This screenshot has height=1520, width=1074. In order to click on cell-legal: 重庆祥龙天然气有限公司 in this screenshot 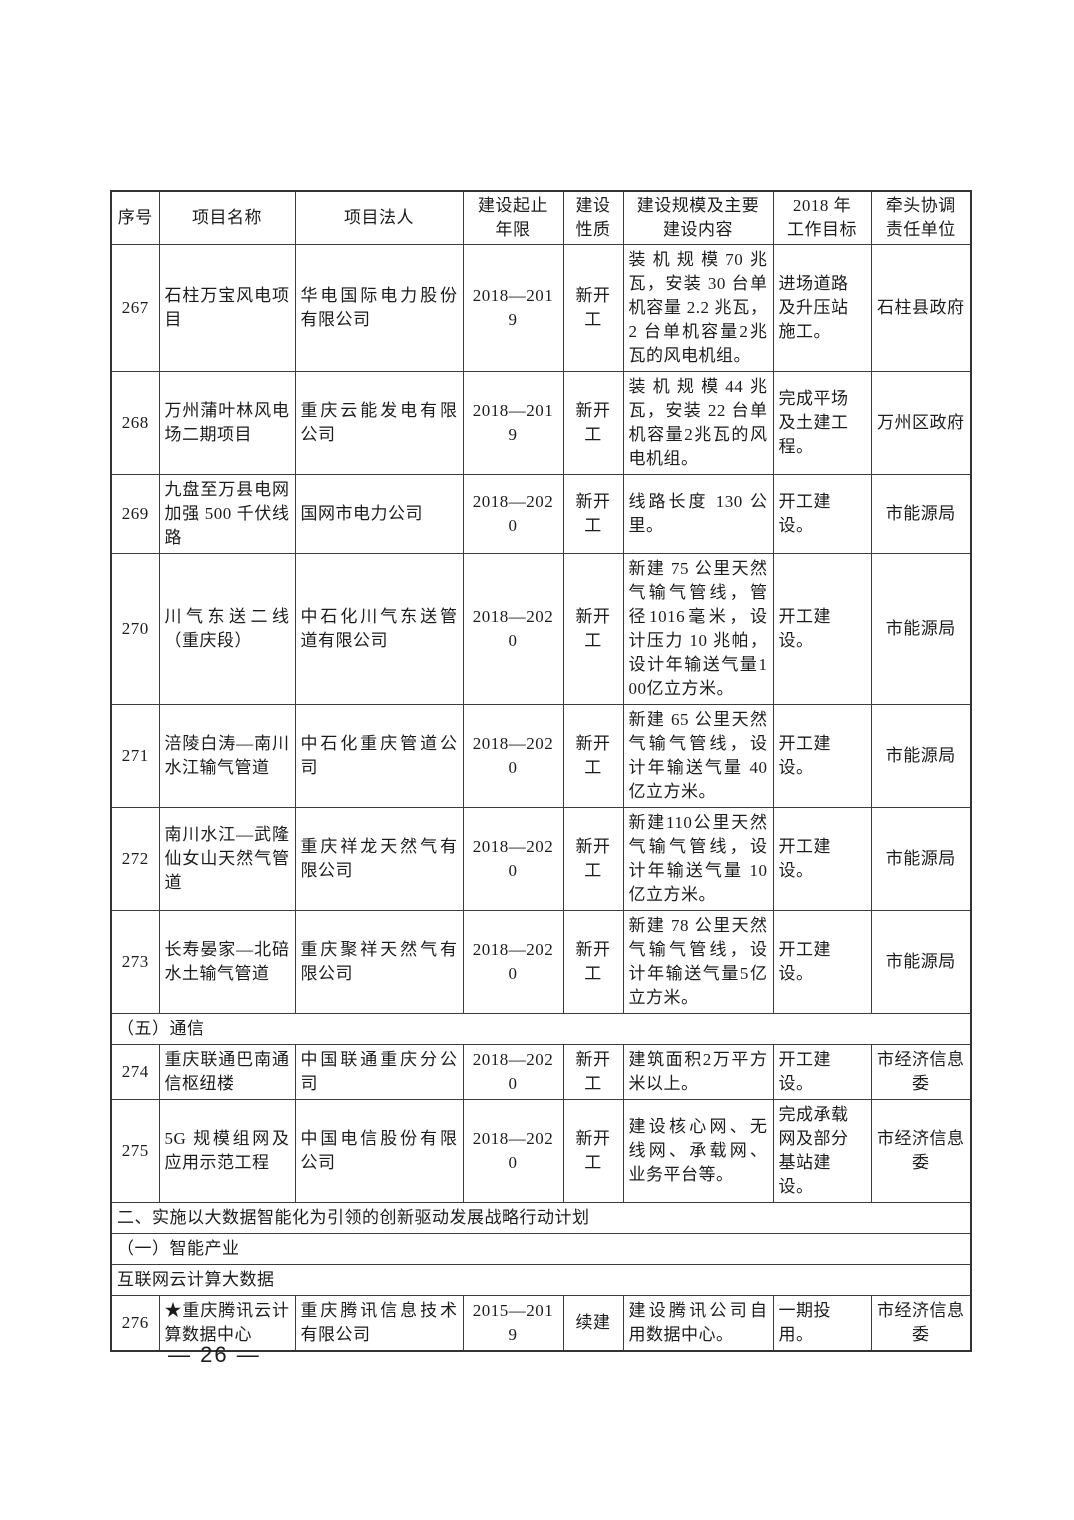, I will do `click(379, 859)`.